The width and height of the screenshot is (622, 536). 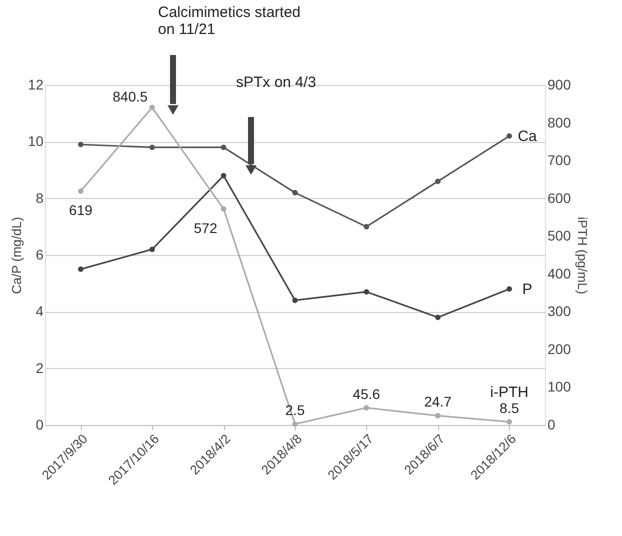 I want to click on y2-tick-label: 600, so click(x=560, y=198).